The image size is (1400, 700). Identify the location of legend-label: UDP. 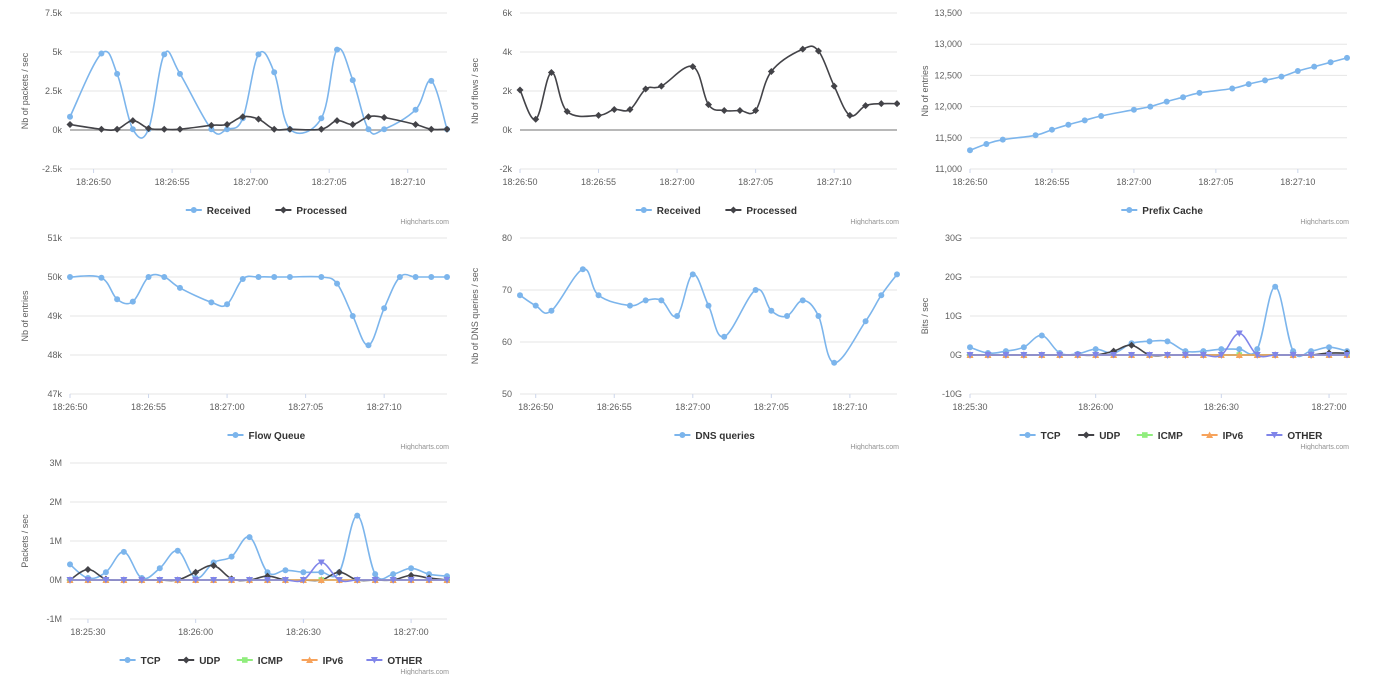
(209, 661).